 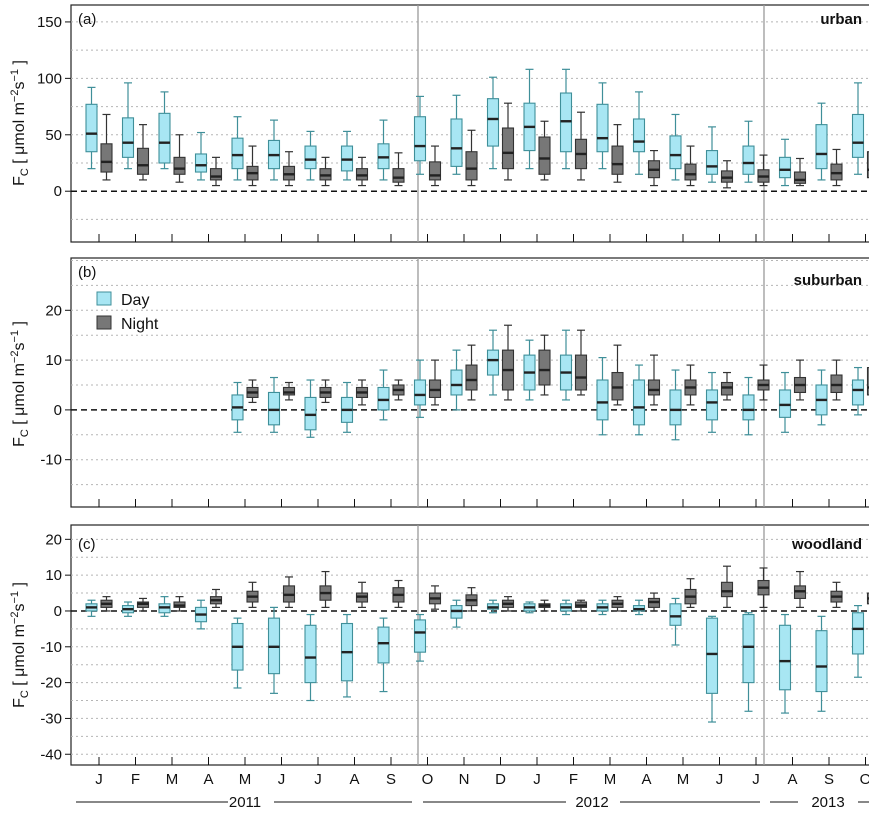 What do you see at coordinates (51, 754) in the screenshot?
I see `y-tick-label: -40` at bounding box center [51, 754].